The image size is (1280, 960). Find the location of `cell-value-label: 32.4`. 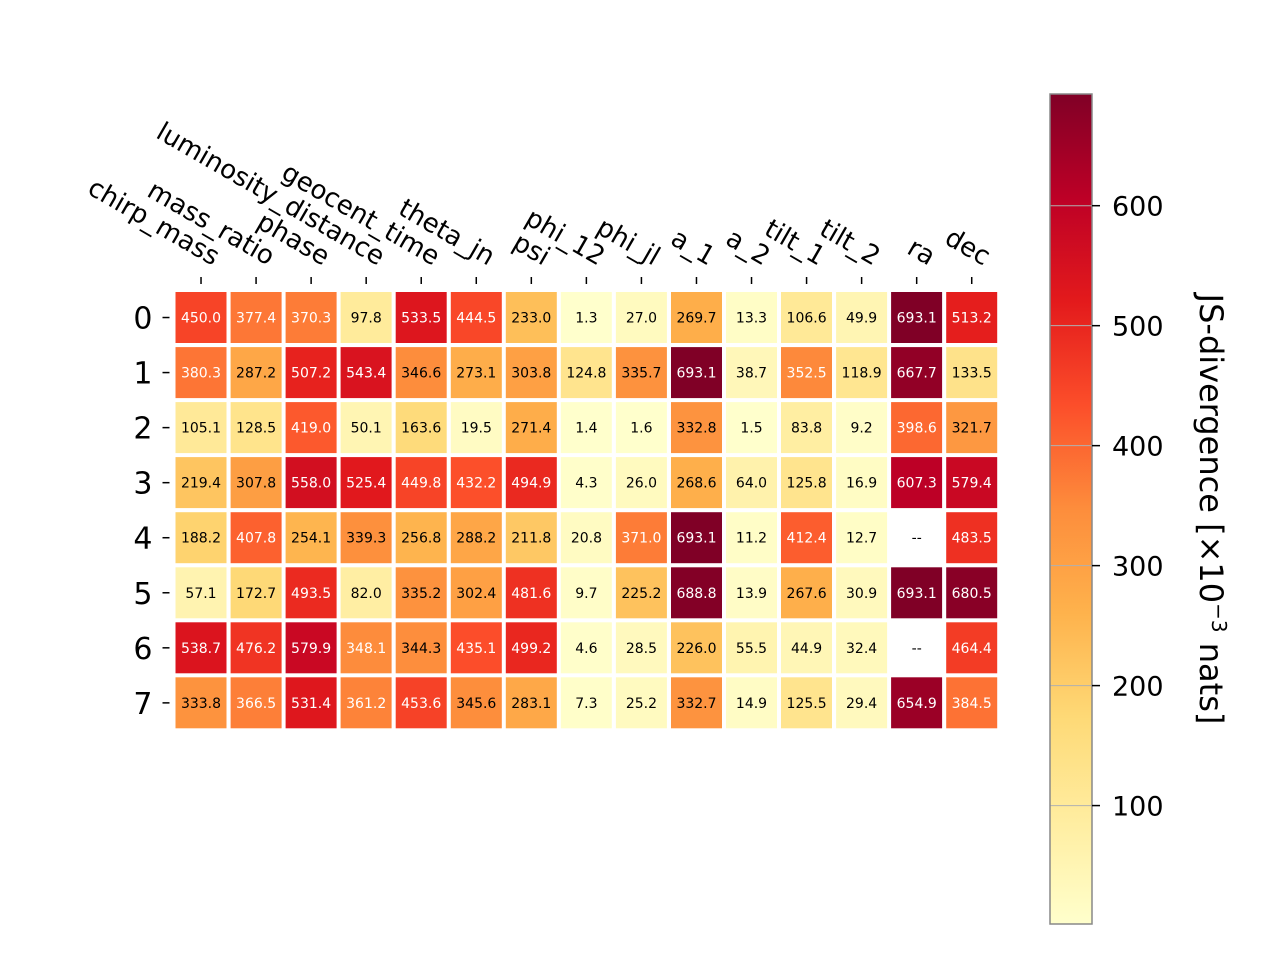

cell-value-label: 32.4 is located at coordinates (861, 649).